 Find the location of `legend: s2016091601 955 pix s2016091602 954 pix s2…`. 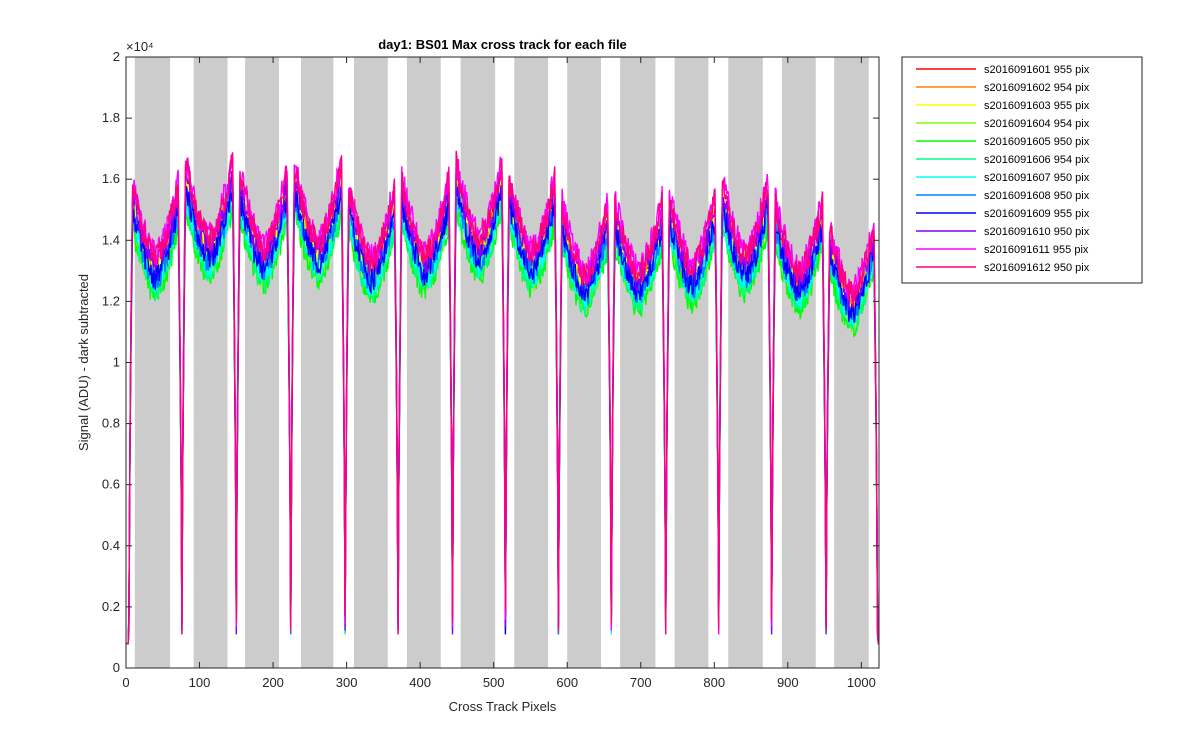

legend: s2016091601 955 pix s2016091602 954 pix s2… is located at coordinates (1022, 170).